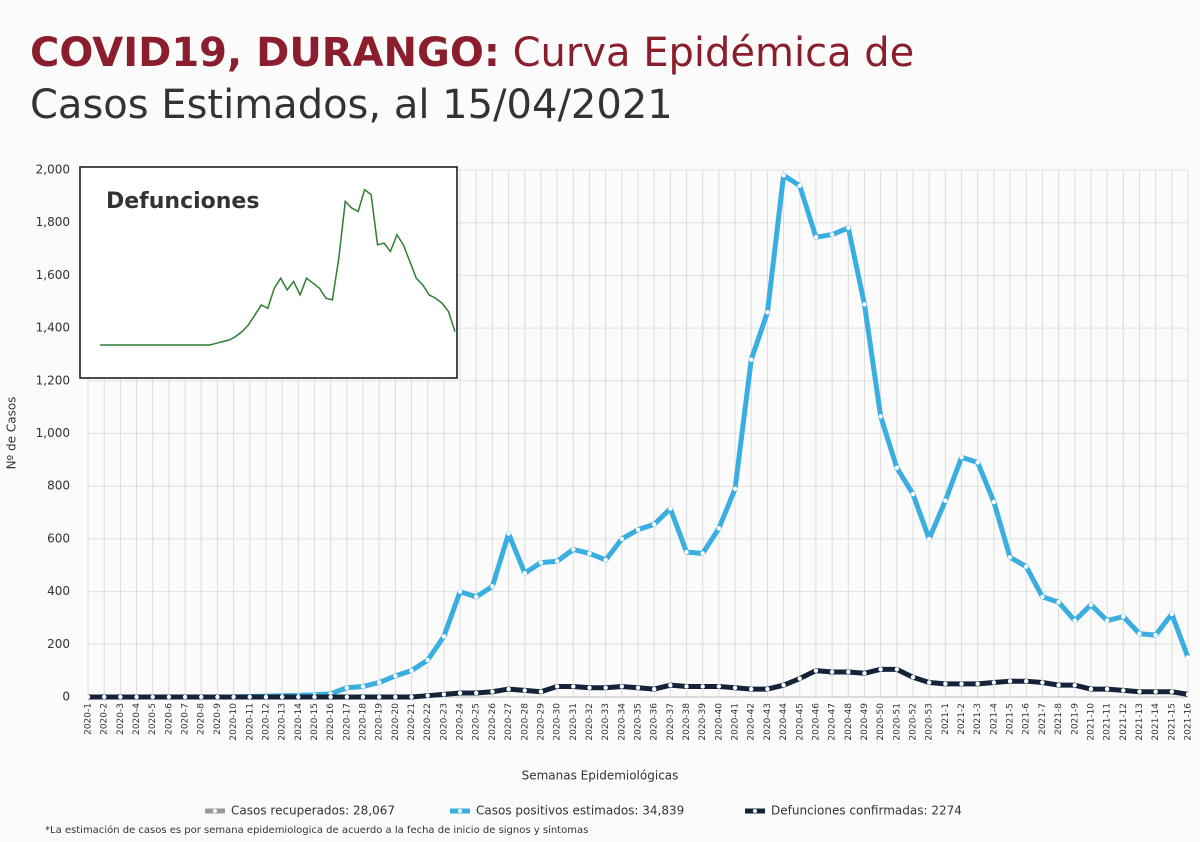  What do you see at coordinates (622, 722) in the screenshot?
I see `x-tick-label: 2020-34` at bounding box center [622, 722].